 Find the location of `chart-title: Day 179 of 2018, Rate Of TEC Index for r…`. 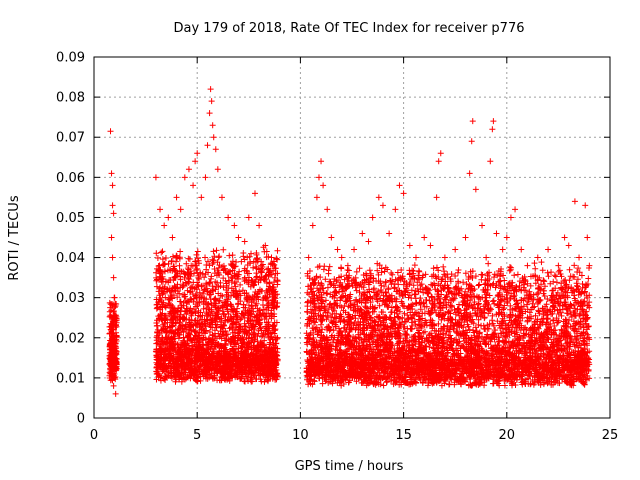

chart-title: Day 179 of 2018, Rate Of TEC Index for r… is located at coordinates (349, 28).